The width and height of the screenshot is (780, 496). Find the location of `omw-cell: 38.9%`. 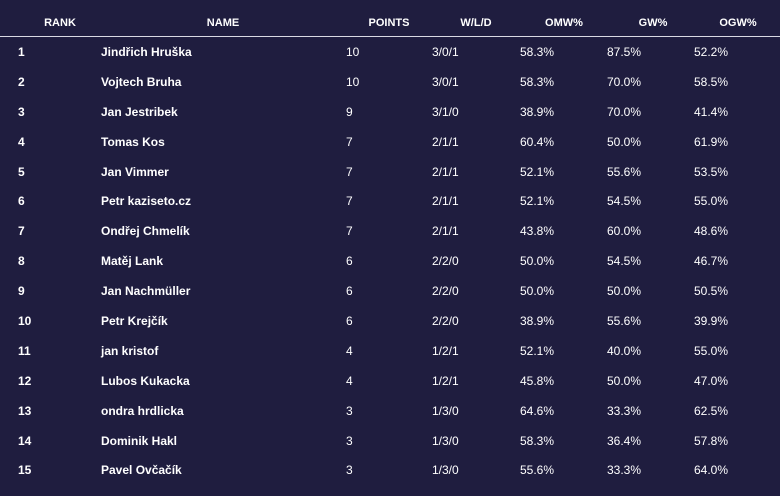

omw-cell: 38.9% is located at coordinates (537, 321).